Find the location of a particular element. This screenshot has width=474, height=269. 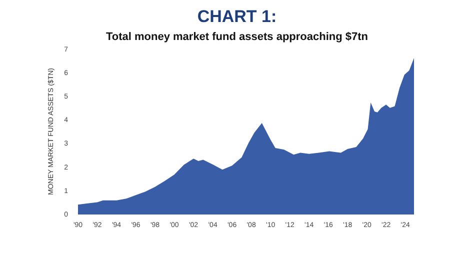

chart-title: CHART 1: is located at coordinates (237, 16).